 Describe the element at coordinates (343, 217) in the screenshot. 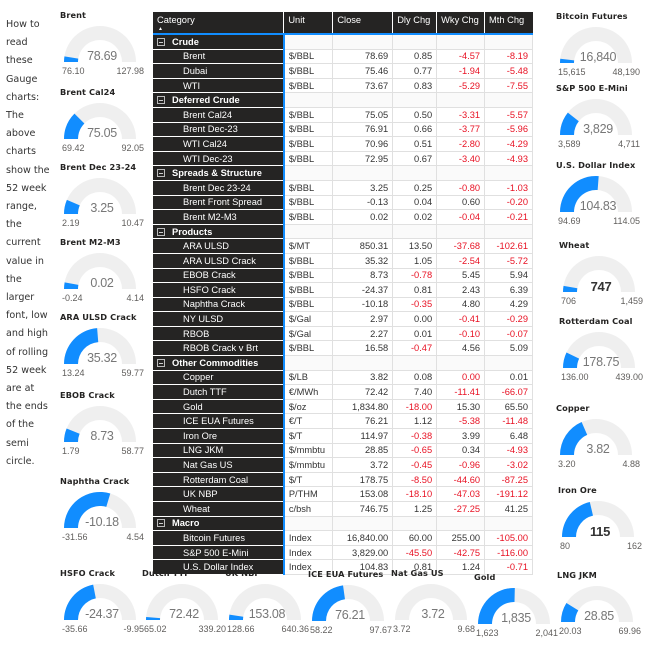

I see `table-row: Brent M2-M3 $/BBL 0.02 0.02 -0.04 -0.21` at that location.